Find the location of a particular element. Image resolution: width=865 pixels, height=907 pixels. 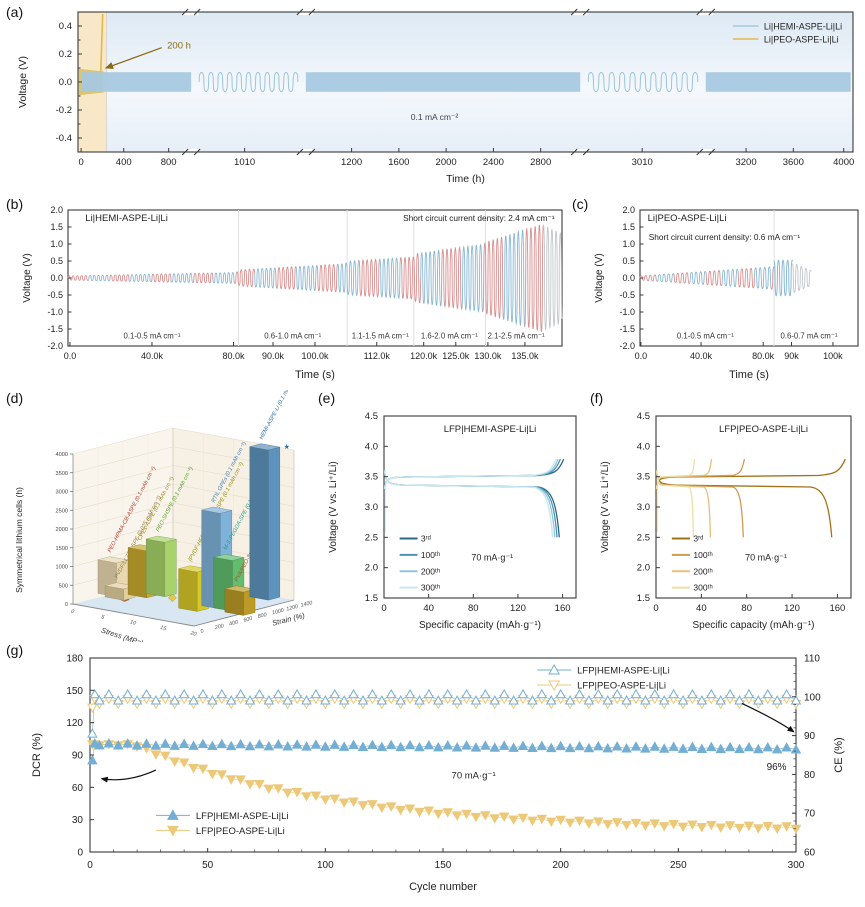

hemi-voltage-band is located at coordinates (443, 82).